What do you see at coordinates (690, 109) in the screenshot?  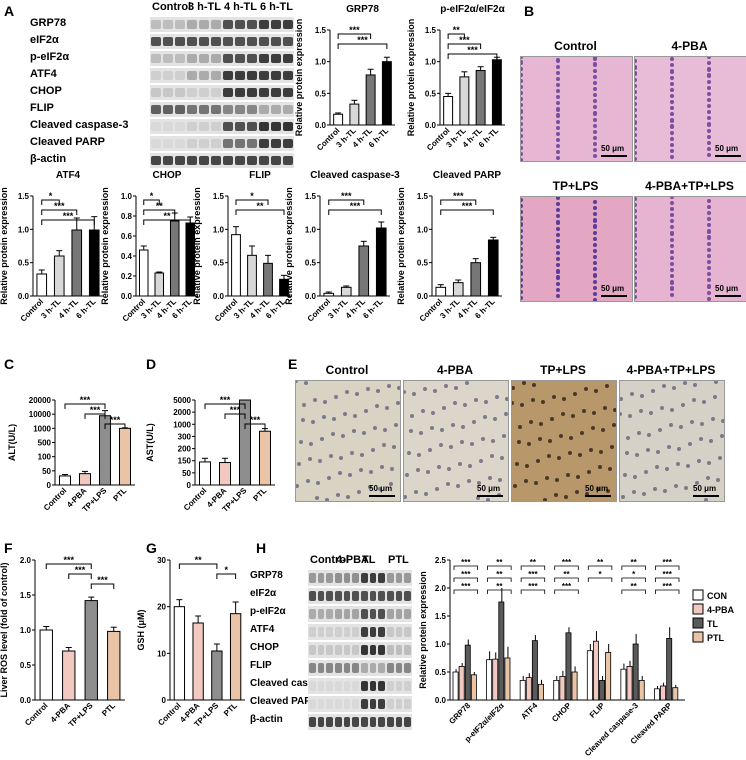 I see `micro-b-image` at bounding box center [690, 109].